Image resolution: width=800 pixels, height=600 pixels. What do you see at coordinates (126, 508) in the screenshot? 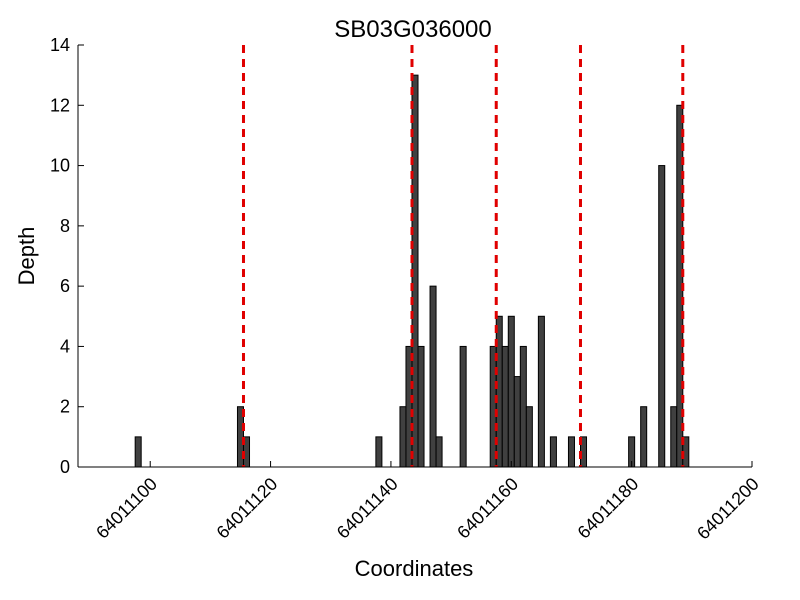
I see `x-tick-label: 64011100` at bounding box center [126, 508].